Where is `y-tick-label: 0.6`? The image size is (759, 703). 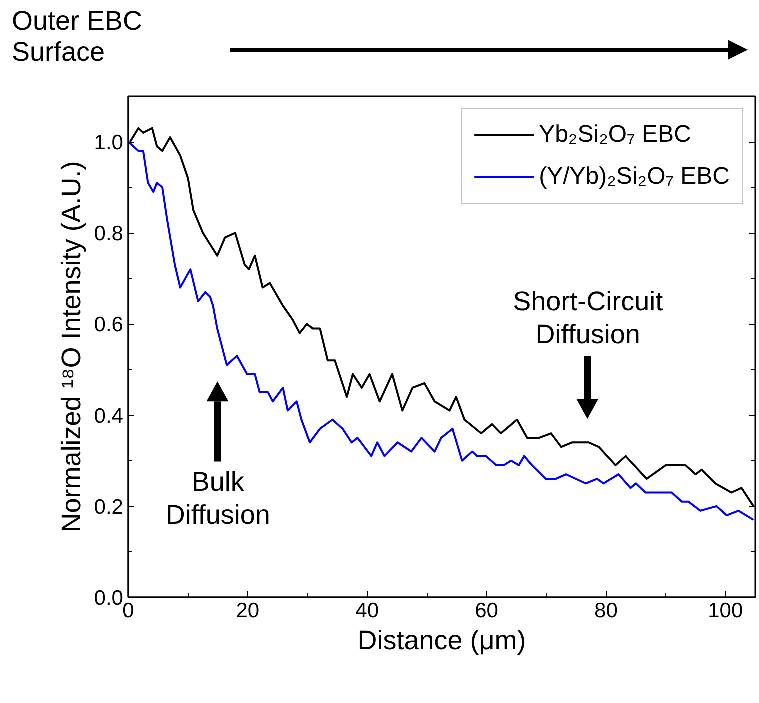
y-tick-label: 0.6 is located at coordinates (109, 325).